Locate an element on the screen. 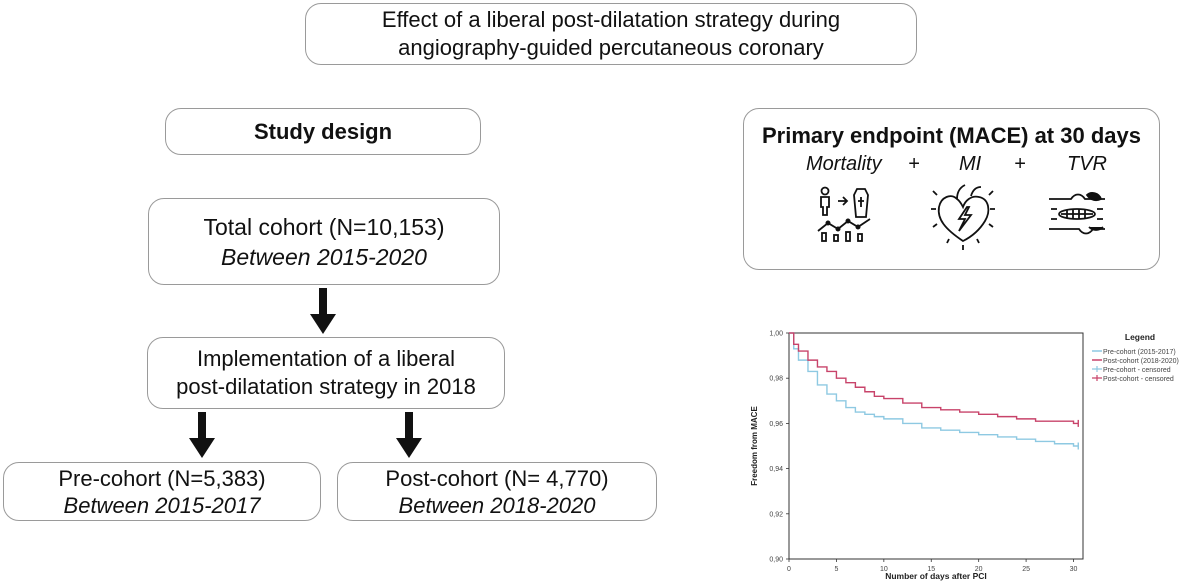  pre-cohort-box: Pre-cohort (N=5,383) Between 2015-2017 is located at coordinates (162, 491).